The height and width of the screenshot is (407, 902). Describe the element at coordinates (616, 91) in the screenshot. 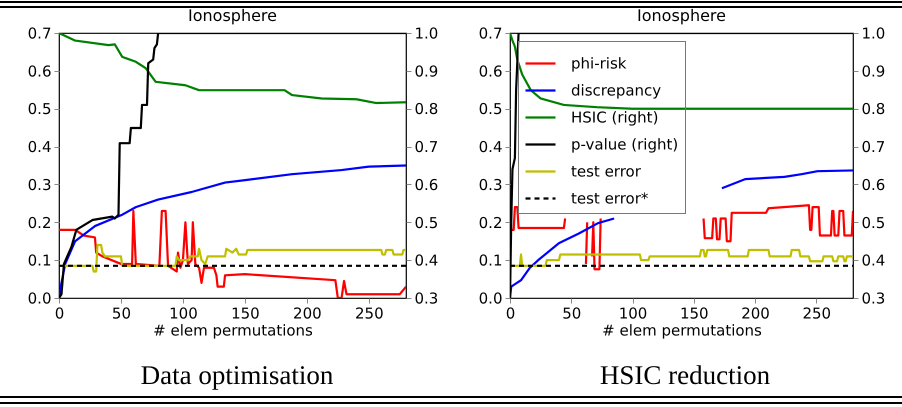

I see `legend-label: discrepancy` at that location.